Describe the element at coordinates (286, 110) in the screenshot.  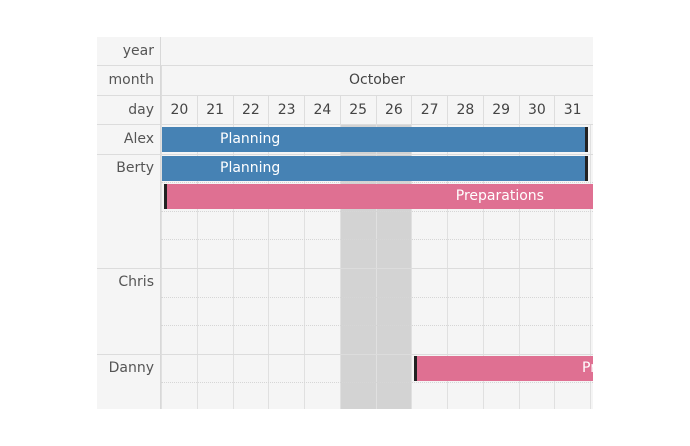
I see `day-label: 23` at that location.